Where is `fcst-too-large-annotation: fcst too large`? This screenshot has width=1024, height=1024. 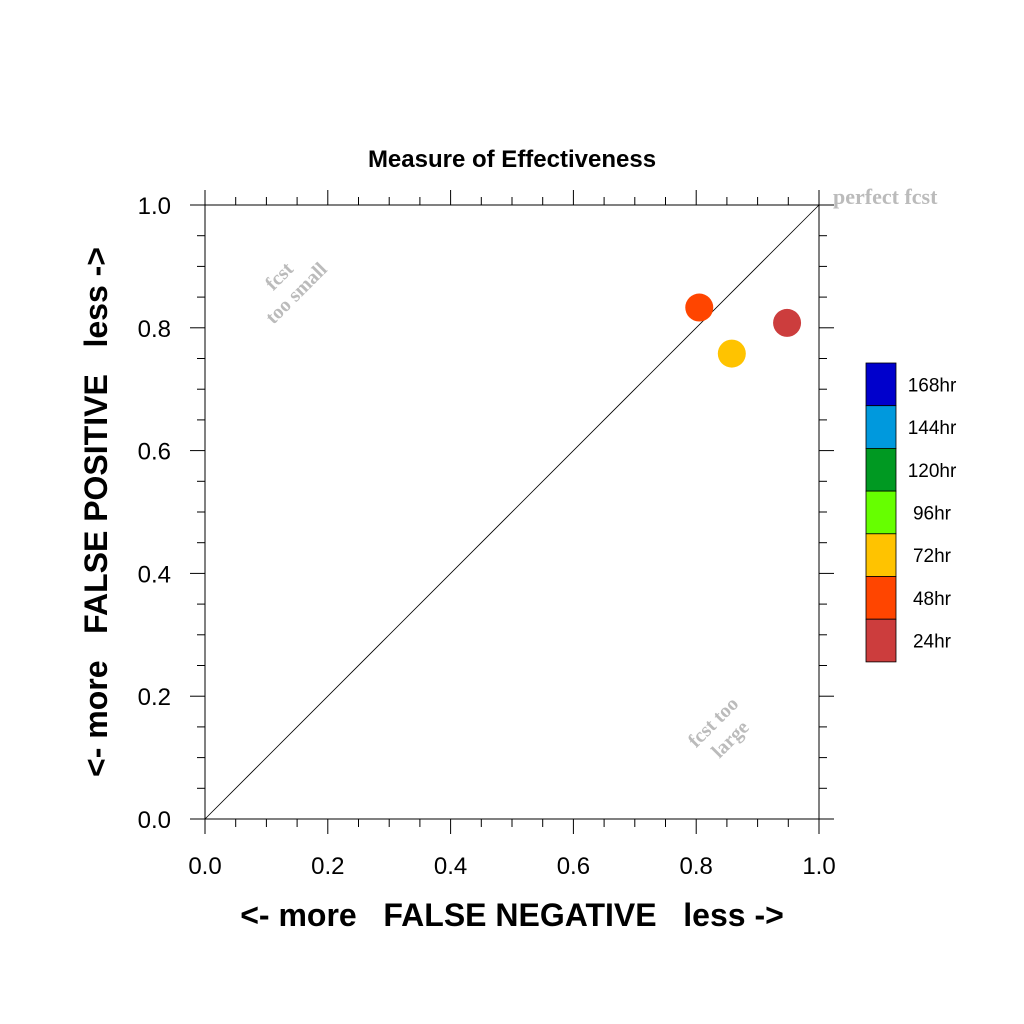 fcst-too-large-annotation: fcst too large is located at coordinates (719, 728).